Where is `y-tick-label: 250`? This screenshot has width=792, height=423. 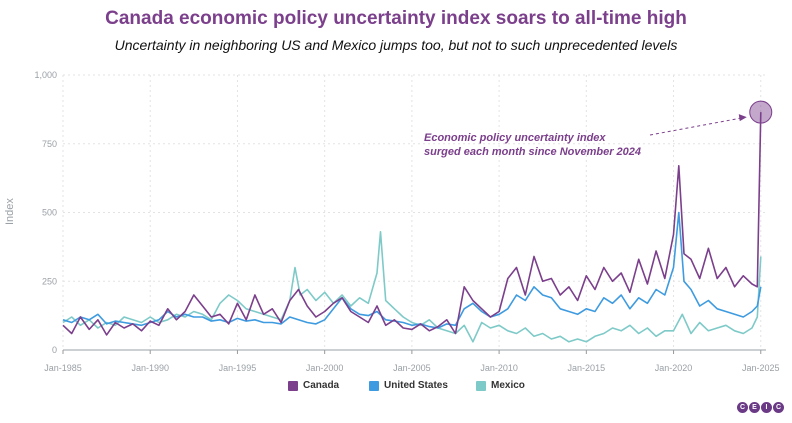
y-tick-label: 250 is located at coordinates (49, 281).